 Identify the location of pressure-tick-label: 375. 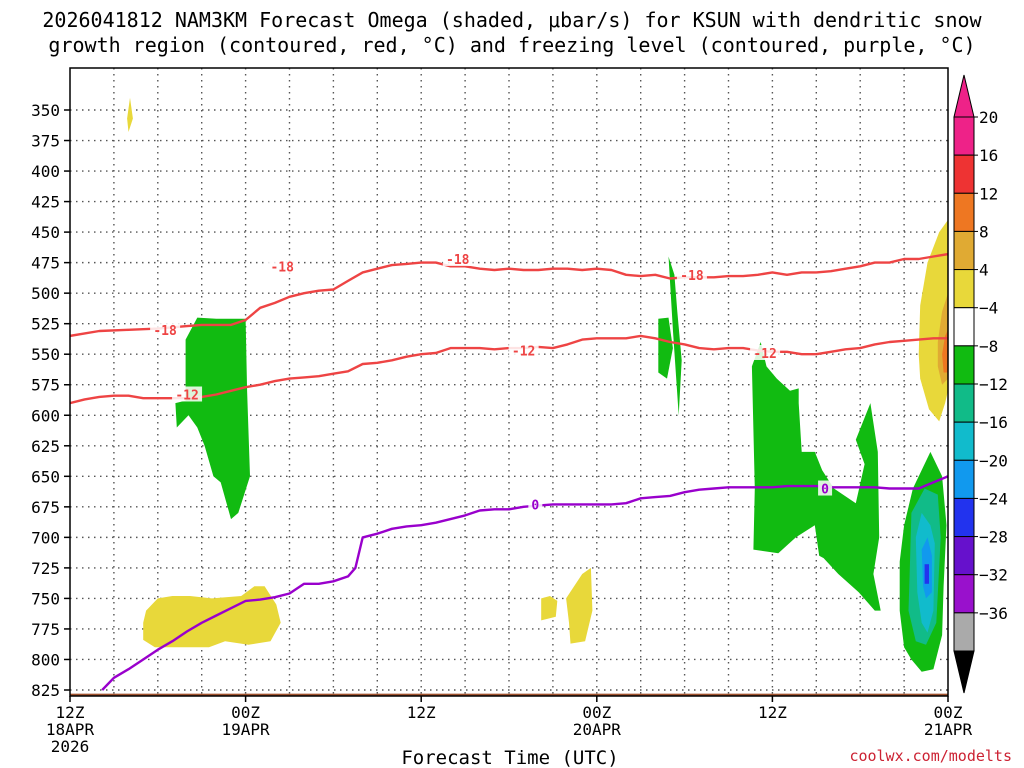
(45, 141).